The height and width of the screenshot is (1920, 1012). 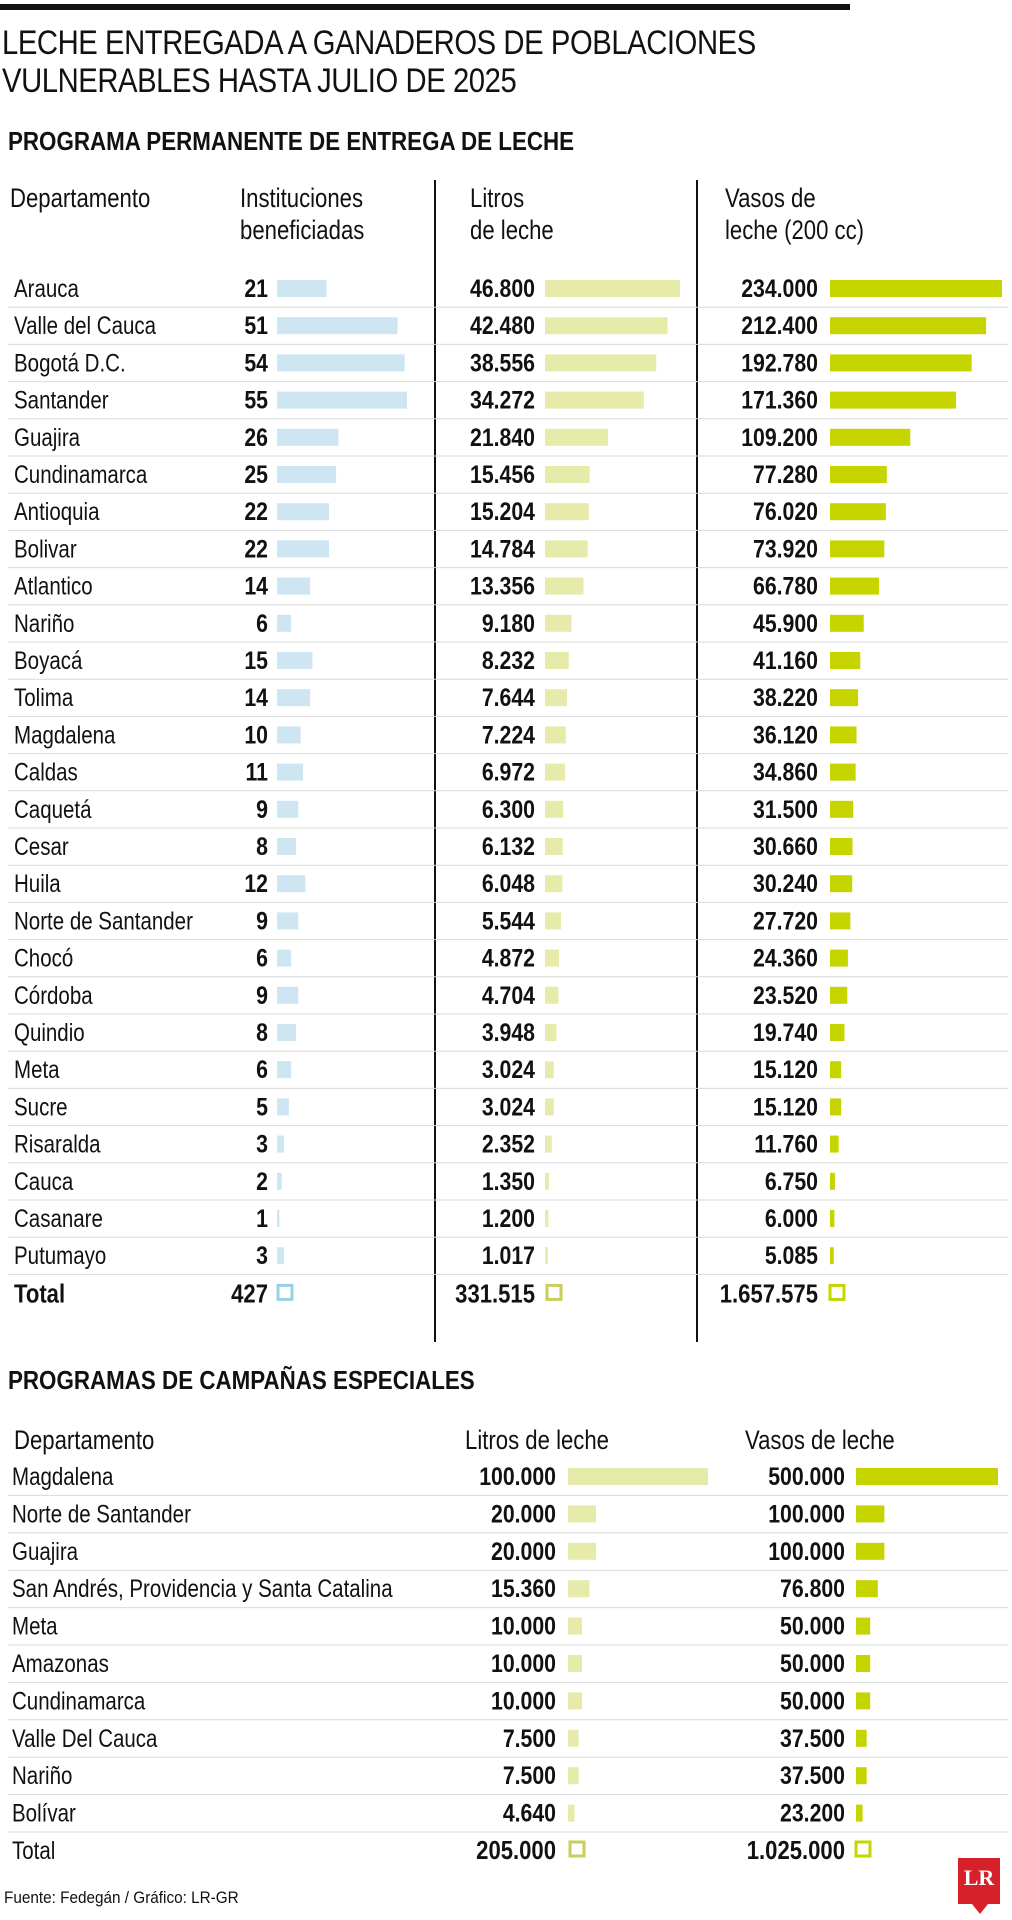 I want to click on value-label-litros: 15.360, so click(x=523, y=1589).